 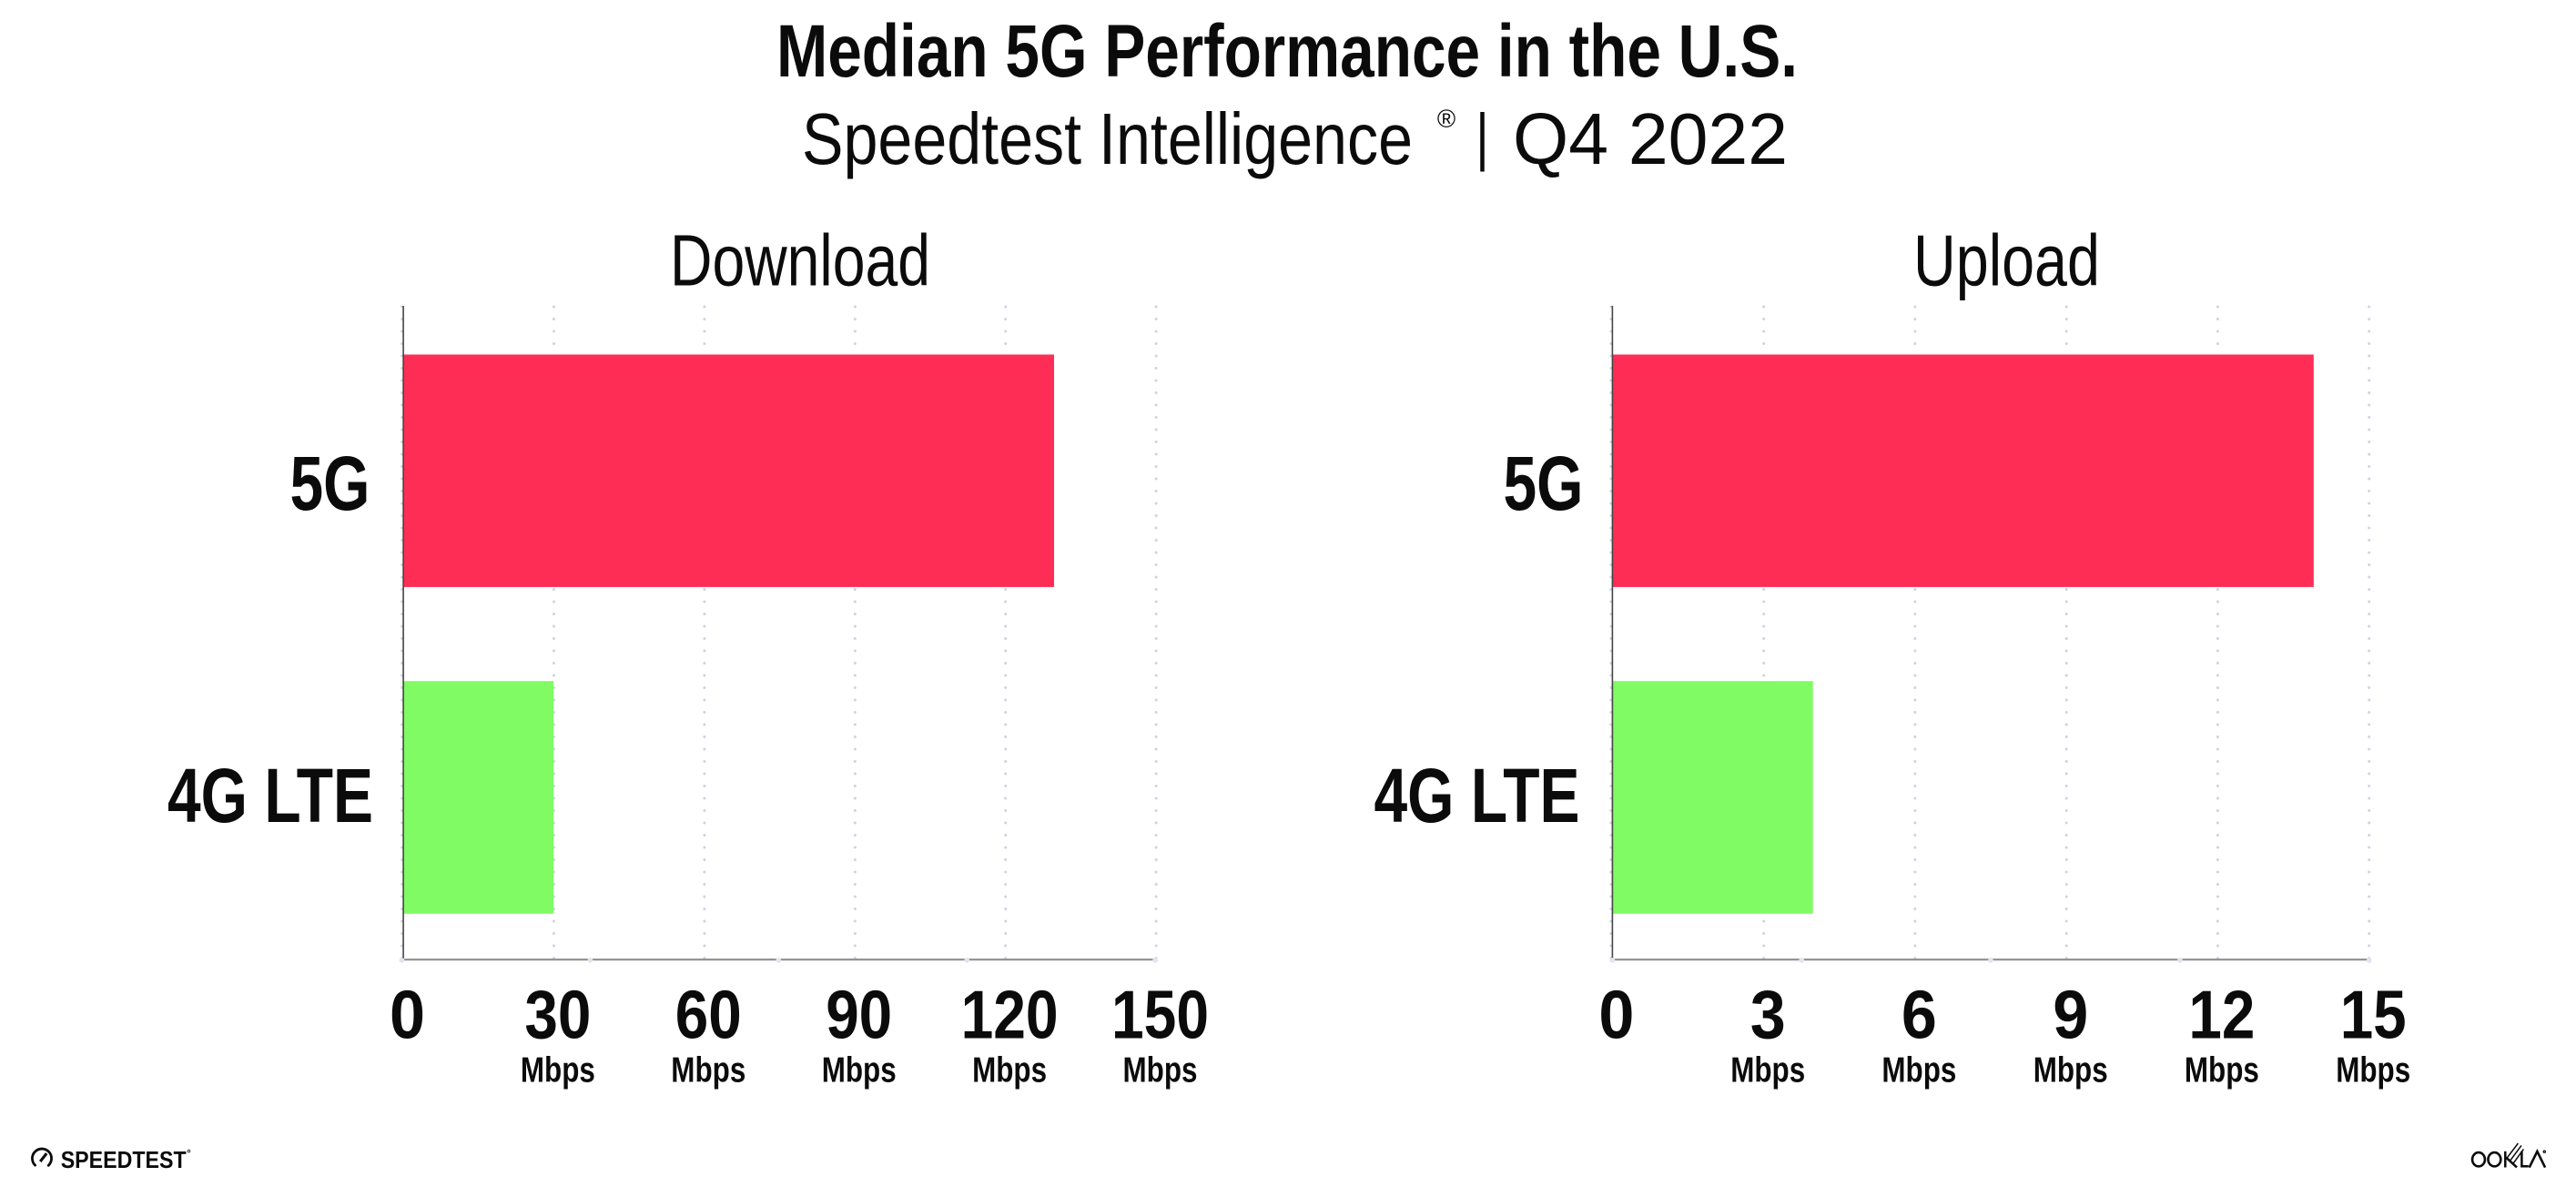 I want to click on svg-text:Median 5G Performance in the U: Median 5G Performance in the U.S., so click(x=1287, y=51).